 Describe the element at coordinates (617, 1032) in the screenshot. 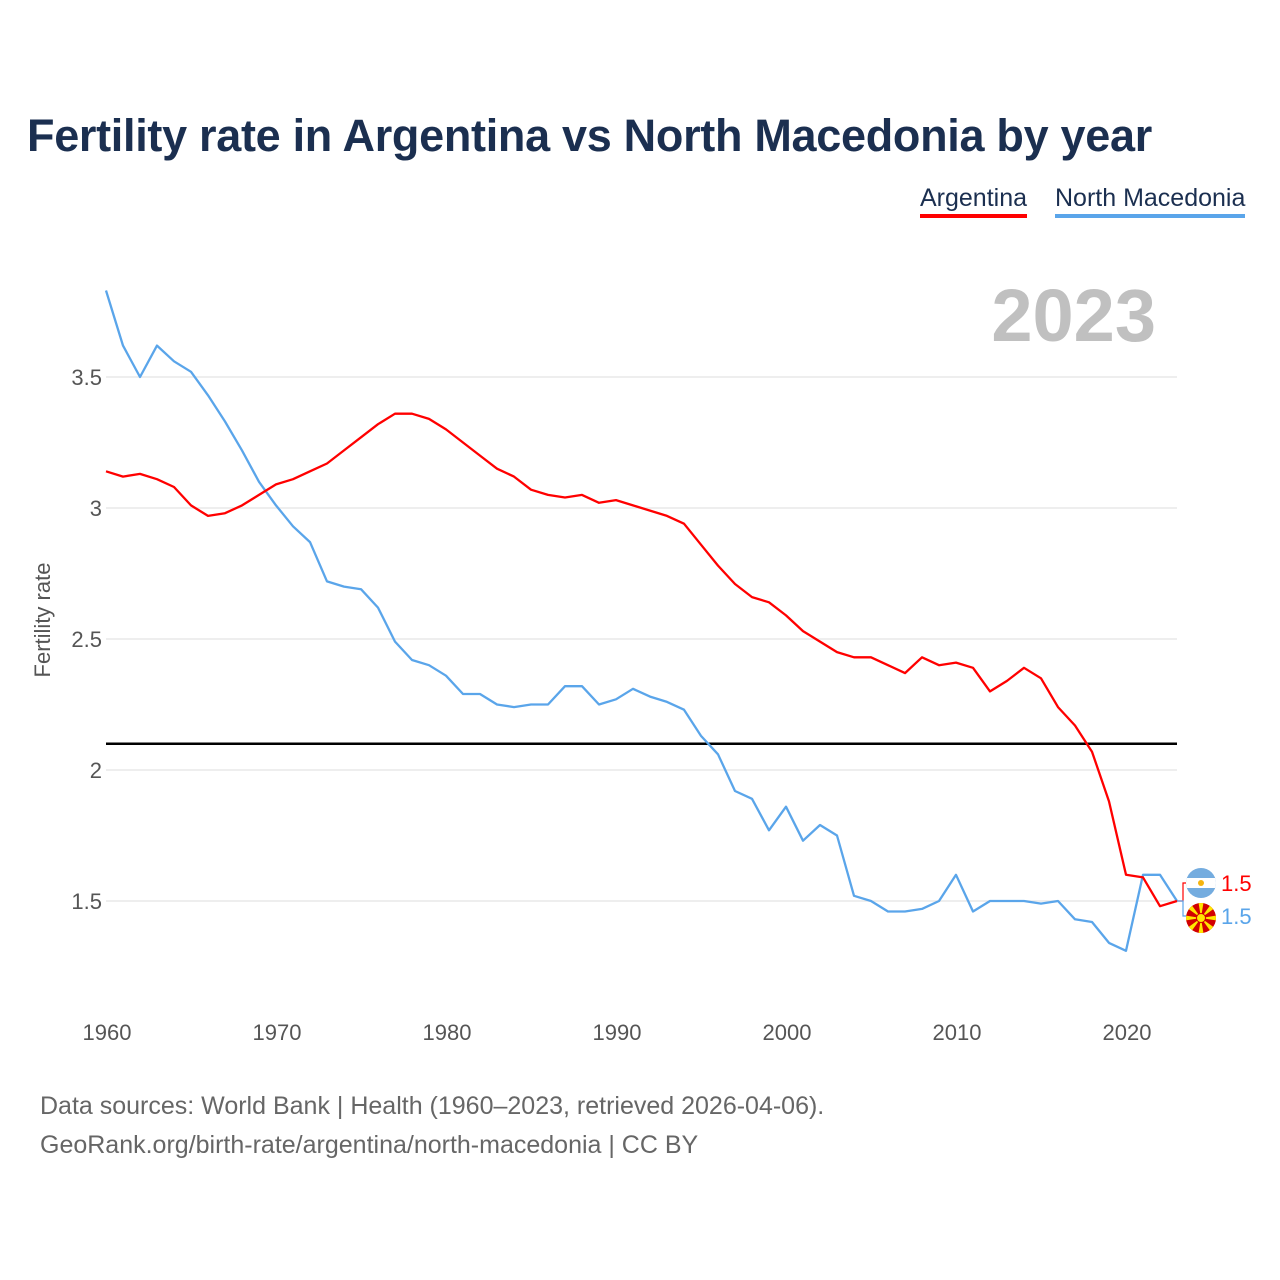

I see `x-tick-label: 1990` at that location.